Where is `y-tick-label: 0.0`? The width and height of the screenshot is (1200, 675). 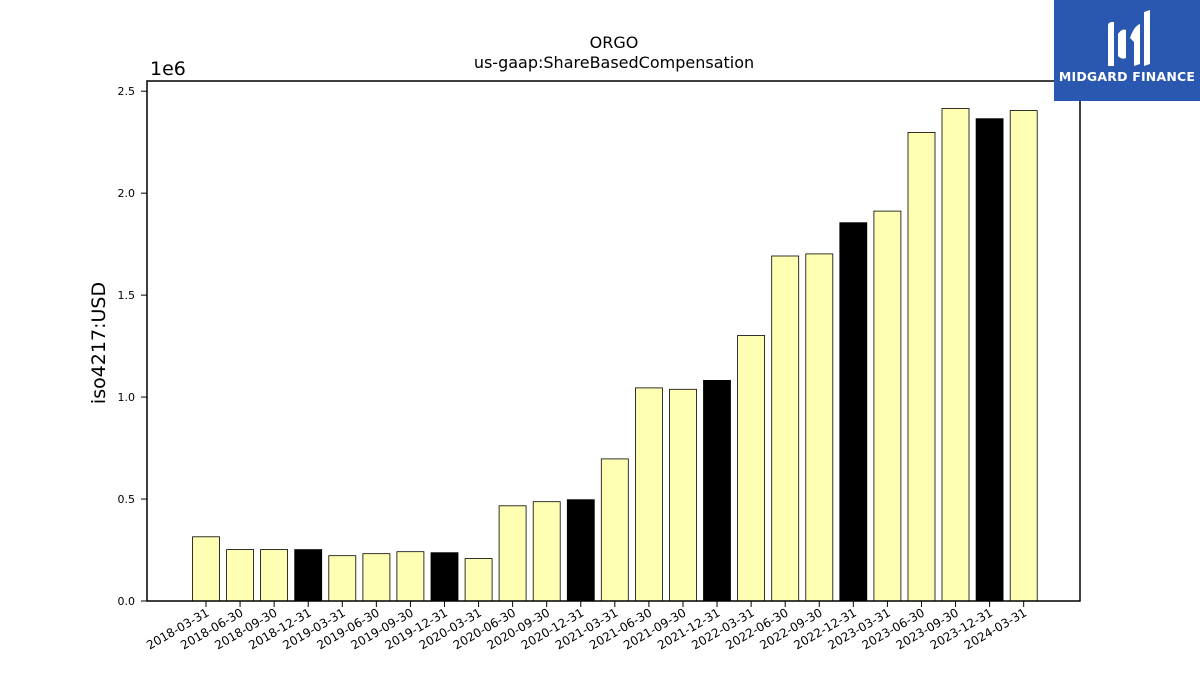
y-tick-label: 0.0 is located at coordinates (127, 601).